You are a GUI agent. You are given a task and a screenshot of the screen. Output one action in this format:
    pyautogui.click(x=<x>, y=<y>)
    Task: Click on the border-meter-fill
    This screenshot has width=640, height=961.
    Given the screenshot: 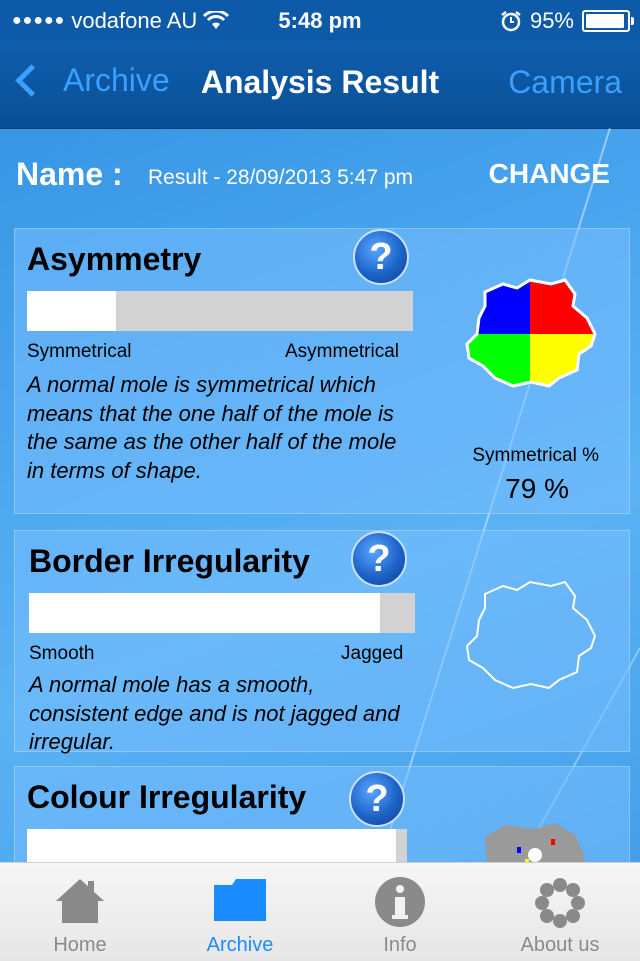 What is the action you would take?
    pyautogui.click(x=205, y=613)
    